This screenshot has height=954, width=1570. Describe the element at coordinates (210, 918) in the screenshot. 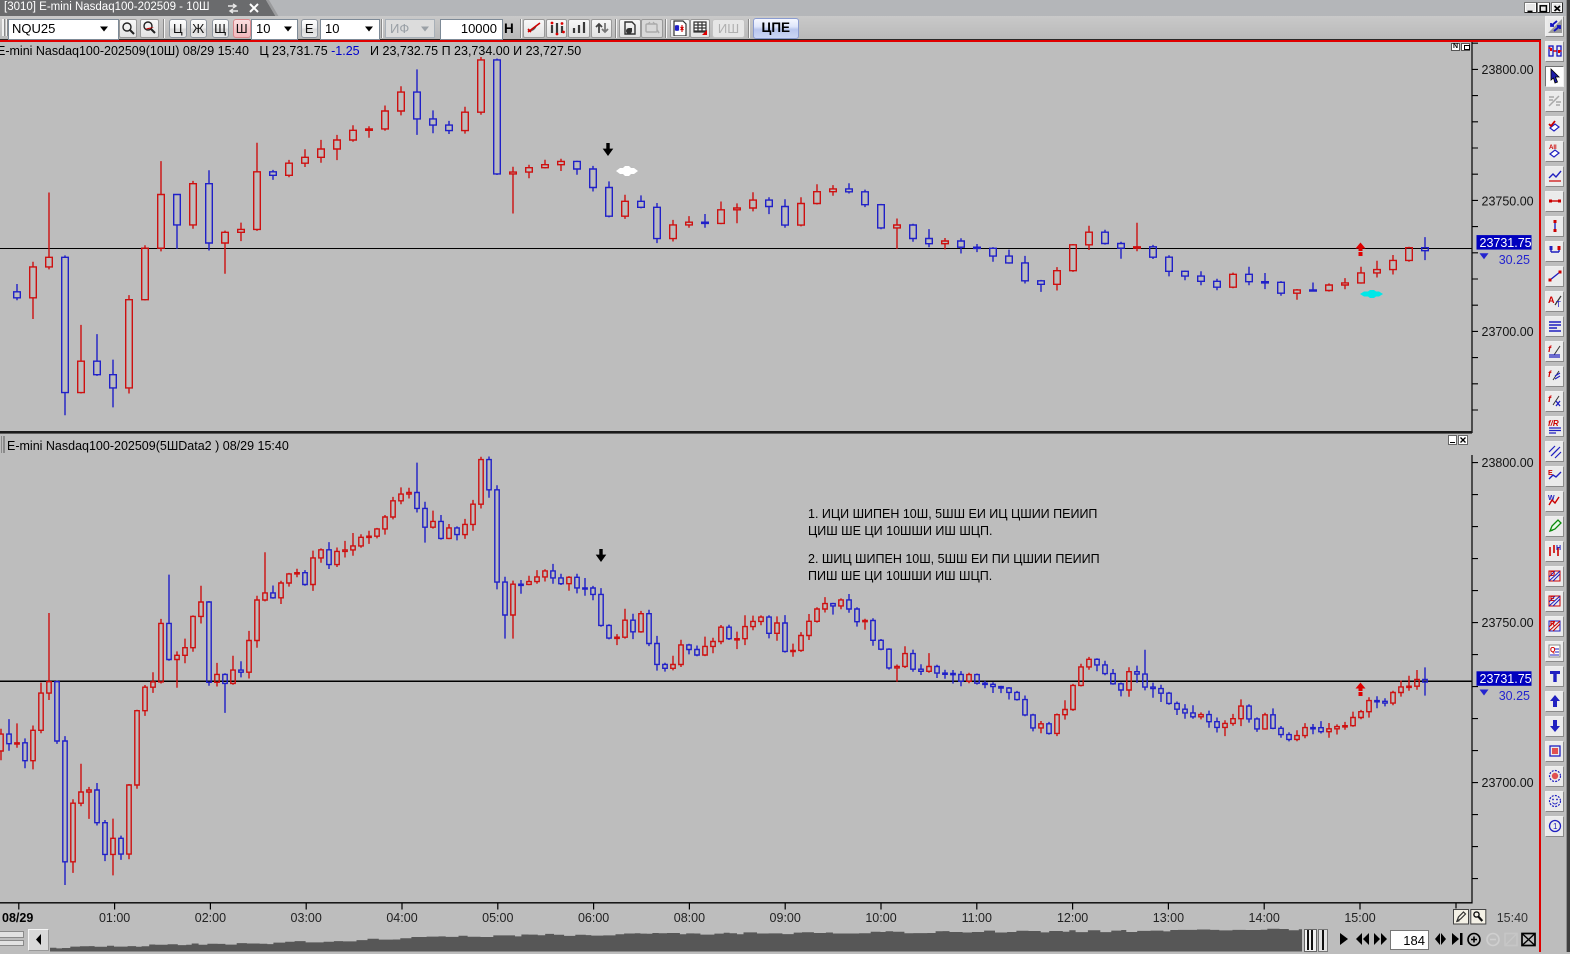

I see `svg-text: 02:00` at that location.